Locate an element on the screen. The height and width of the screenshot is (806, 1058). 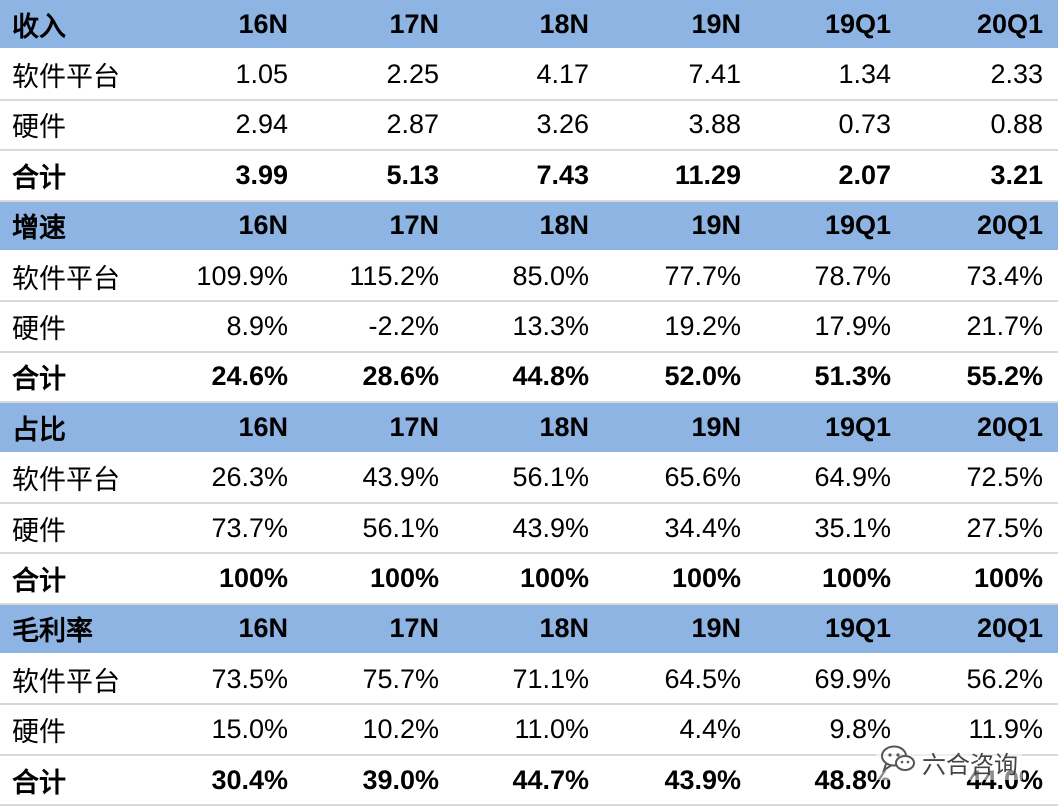
table-cell: 27.5% is located at coordinates (1004, 527).